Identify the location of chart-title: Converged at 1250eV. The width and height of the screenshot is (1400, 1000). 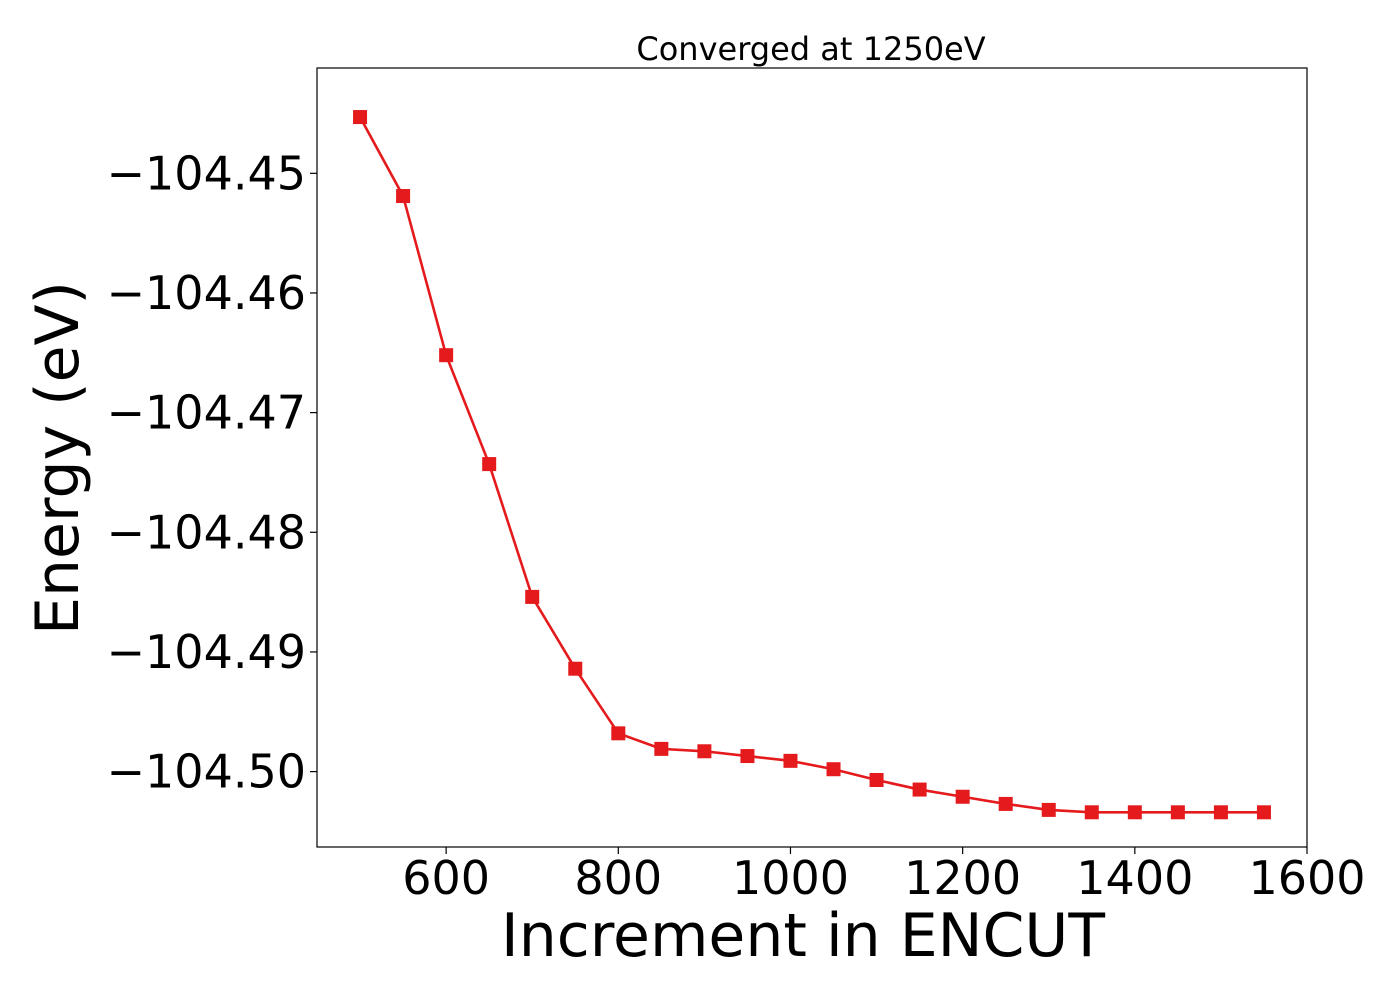
(810, 49).